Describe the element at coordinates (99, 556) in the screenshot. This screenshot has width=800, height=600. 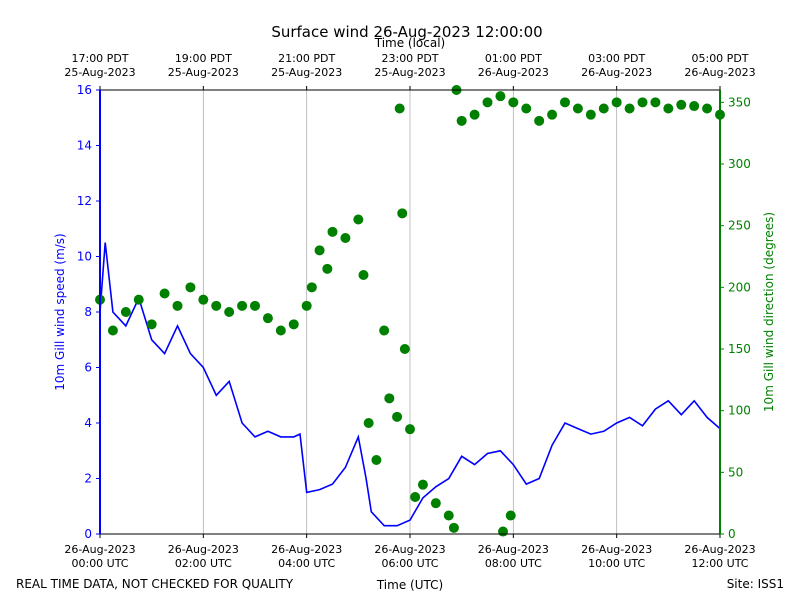
I see `x-tick-label: 26-Aug-2023 00:00 UTC` at that location.